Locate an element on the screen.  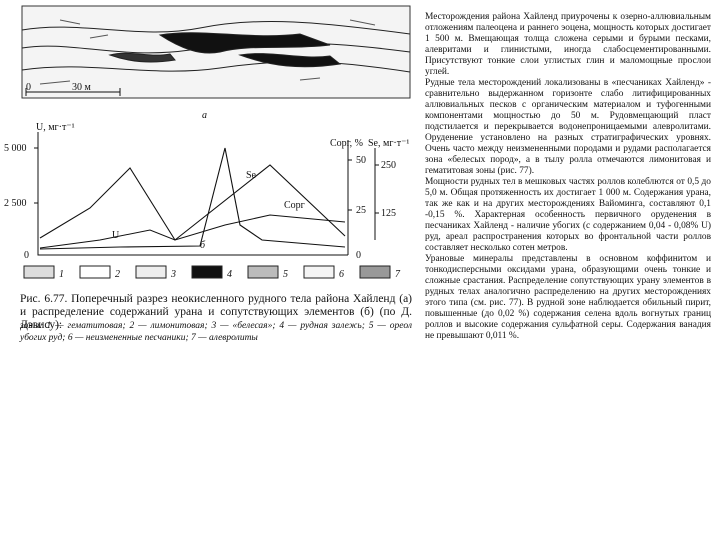
chart-axes is located at coordinates (206, 194).